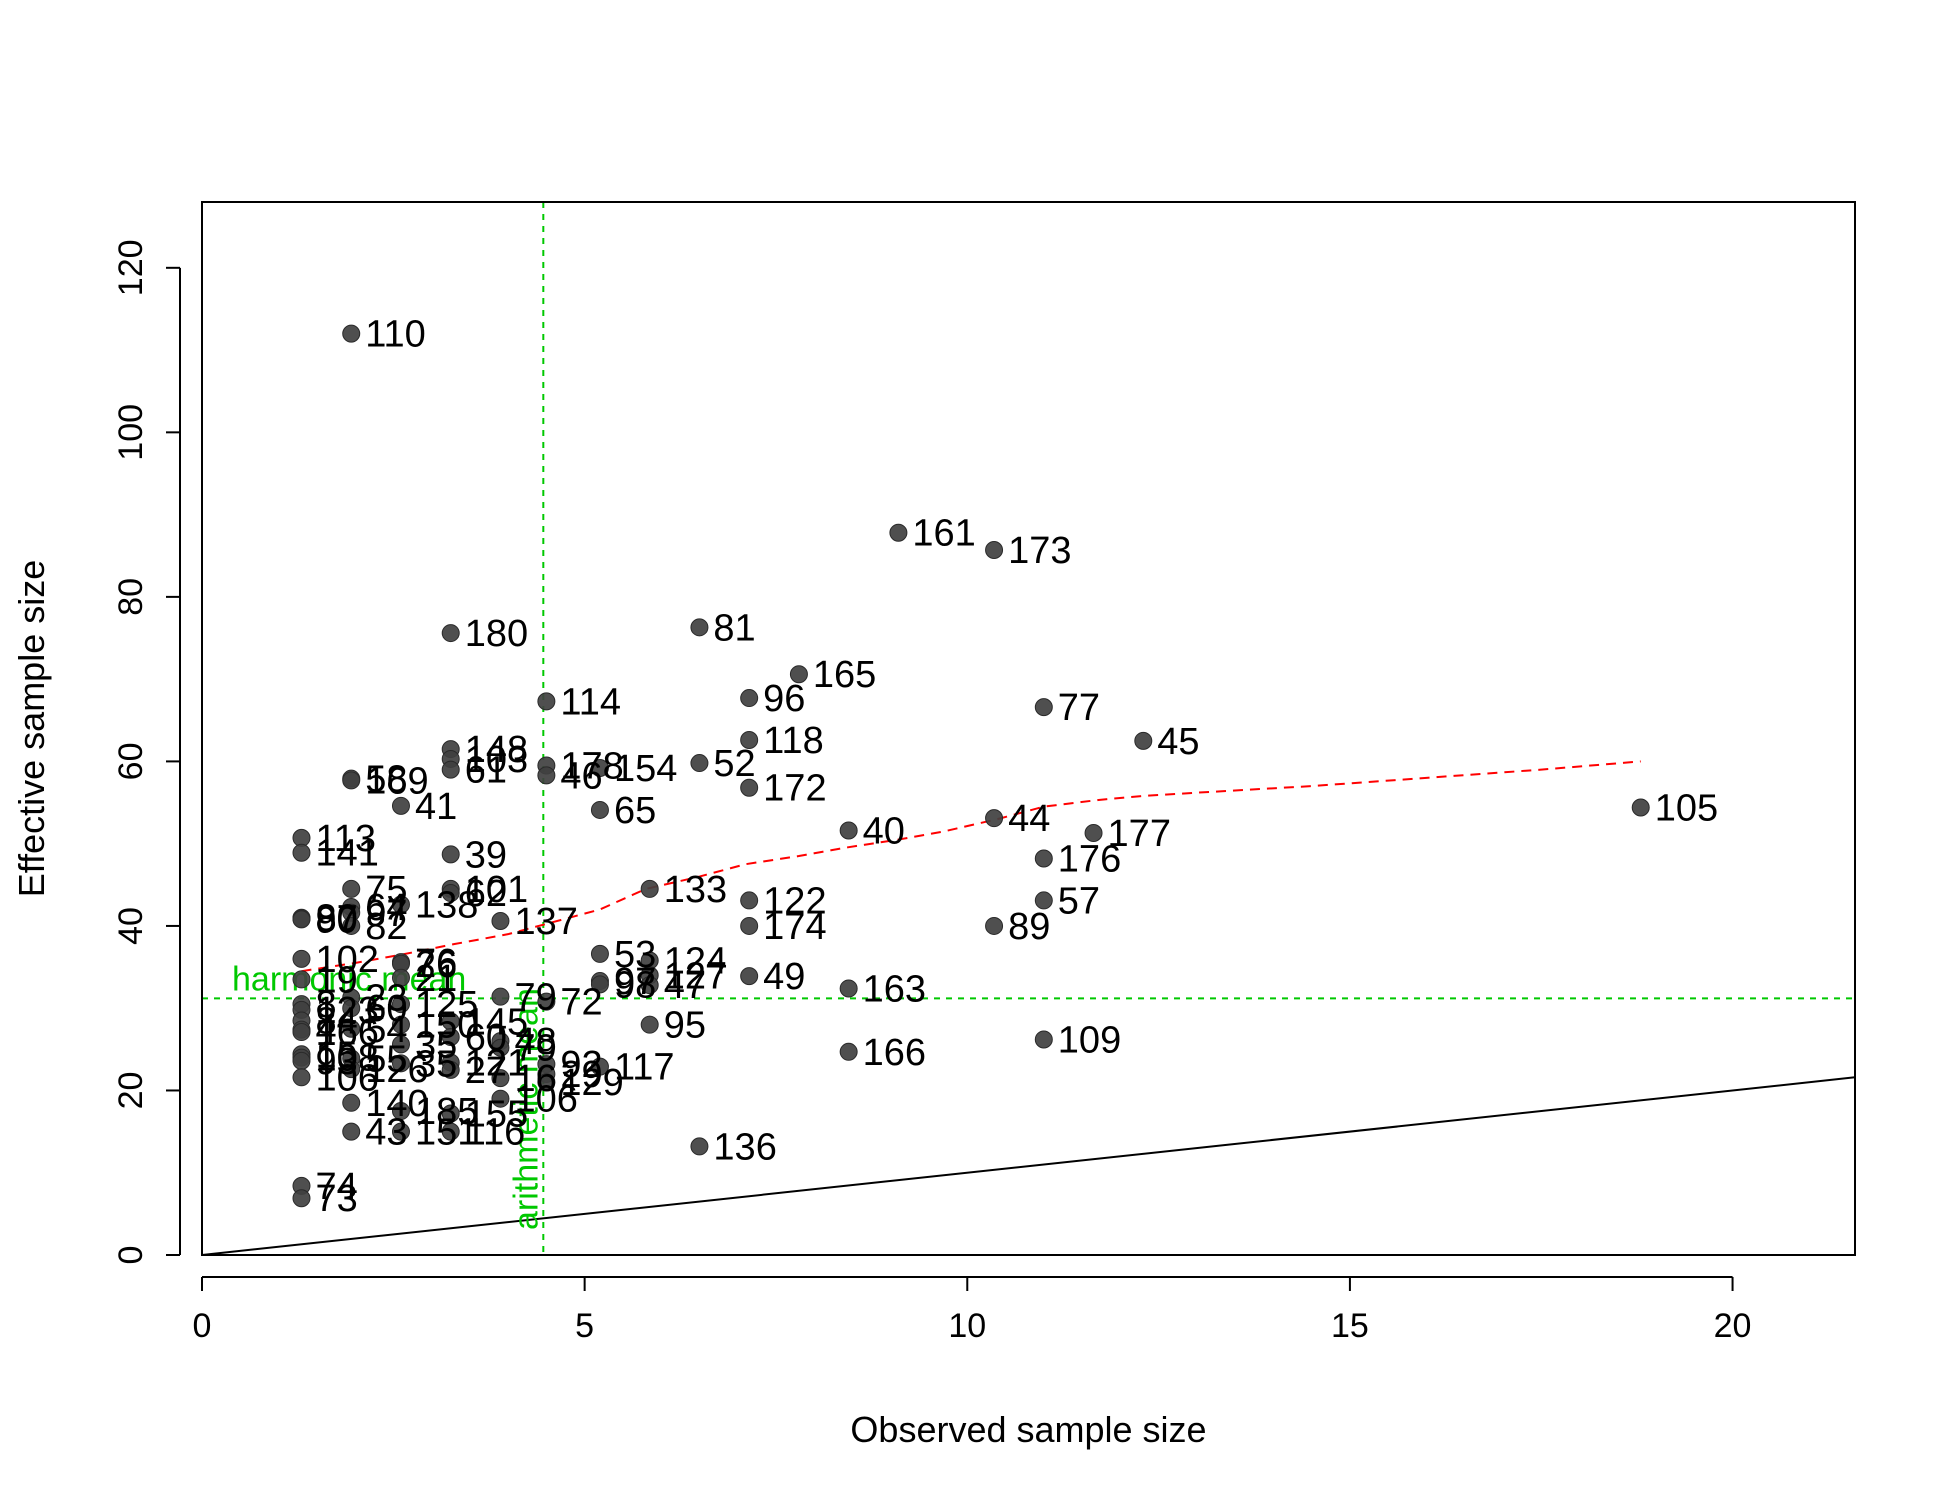  Describe the element at coordinates (734, 764) in the screenshot. I see `point-label: 52` at that location.